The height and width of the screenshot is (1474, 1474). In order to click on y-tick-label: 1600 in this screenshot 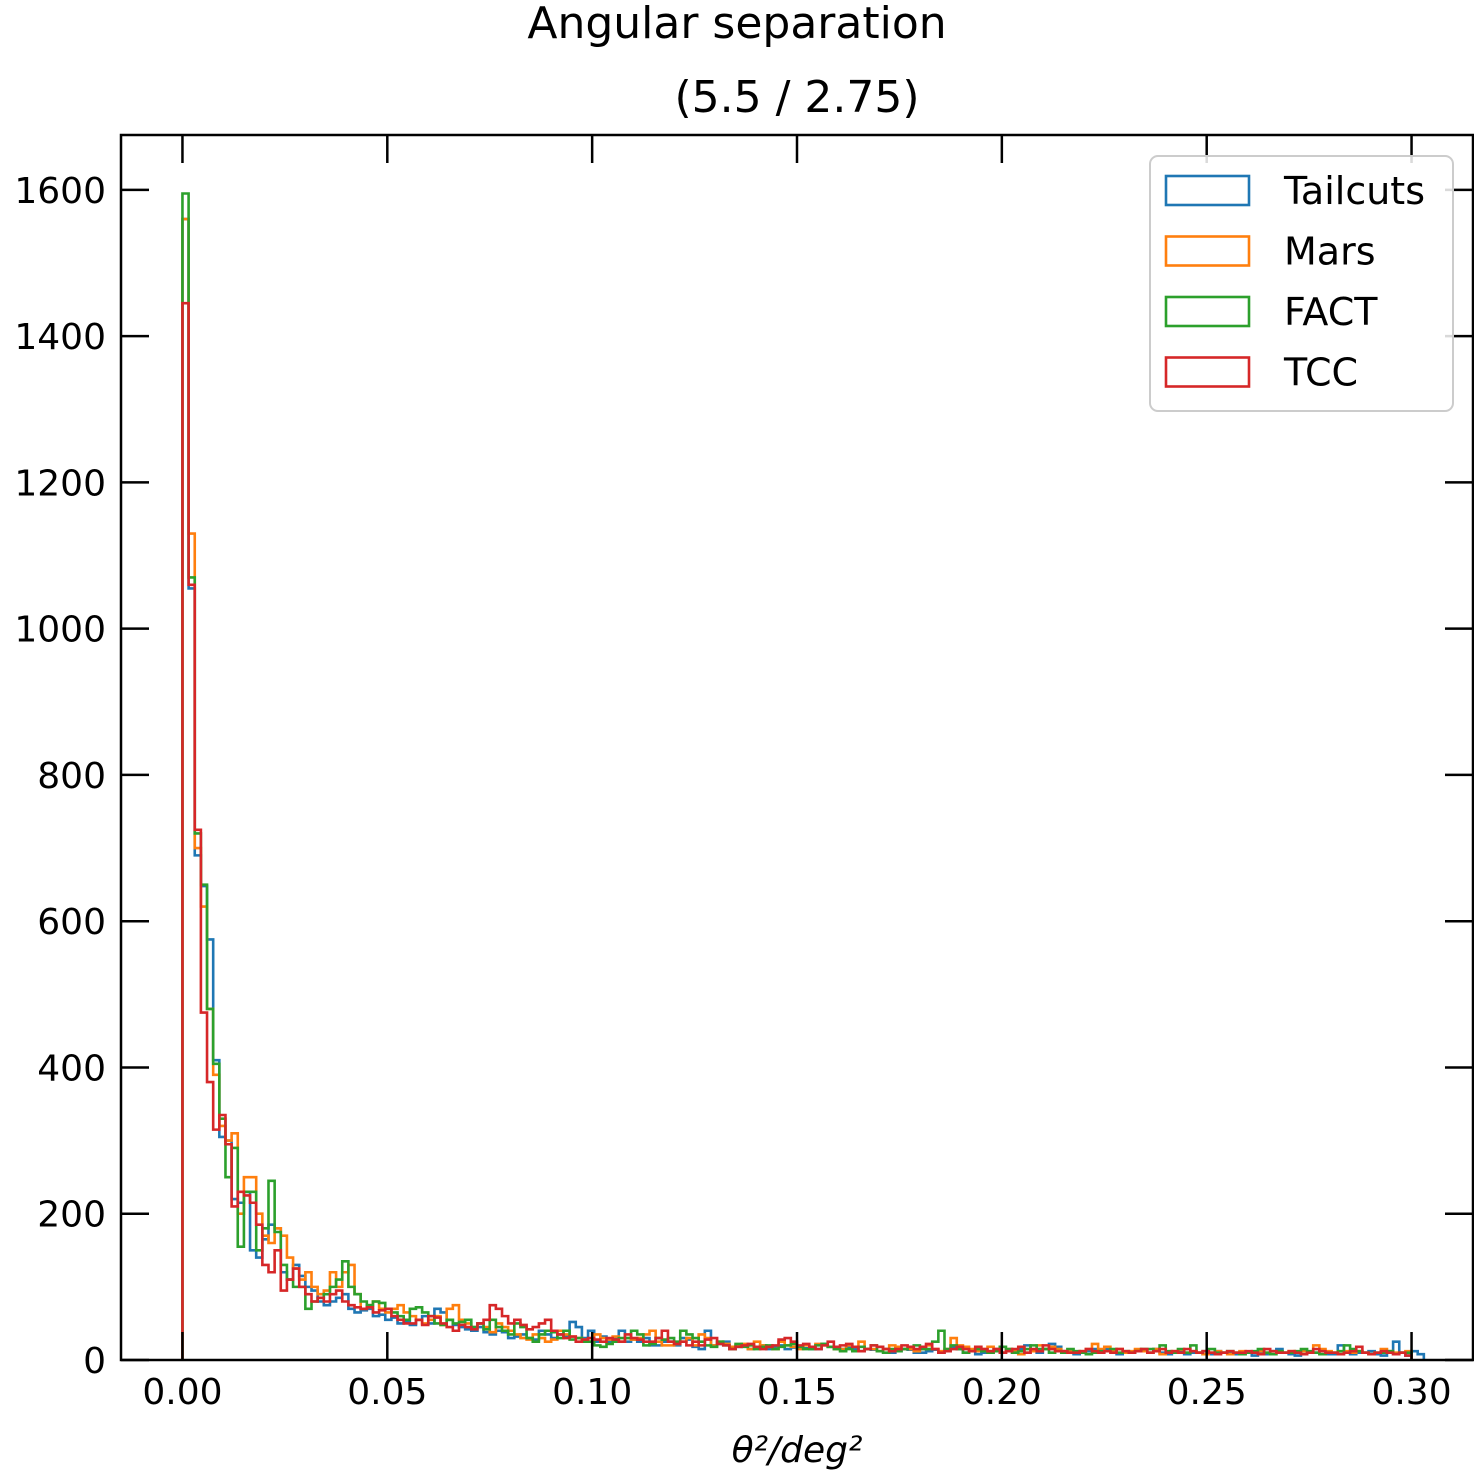, I will do `click(60, 191)`.